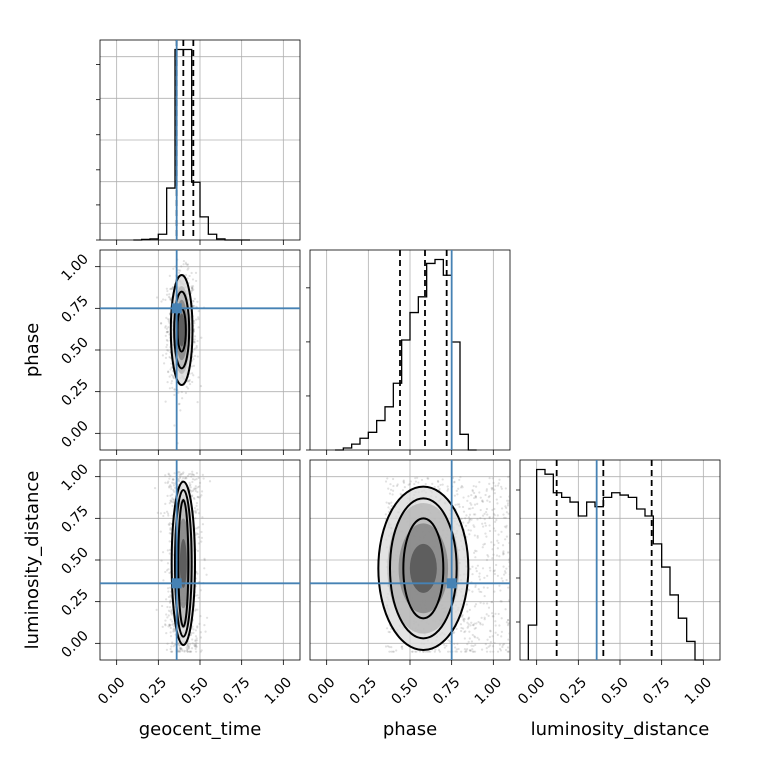 The height and width of the screenshot is (760, 760). I want to click on y-tick-label: 0.00, so click(74, 434).